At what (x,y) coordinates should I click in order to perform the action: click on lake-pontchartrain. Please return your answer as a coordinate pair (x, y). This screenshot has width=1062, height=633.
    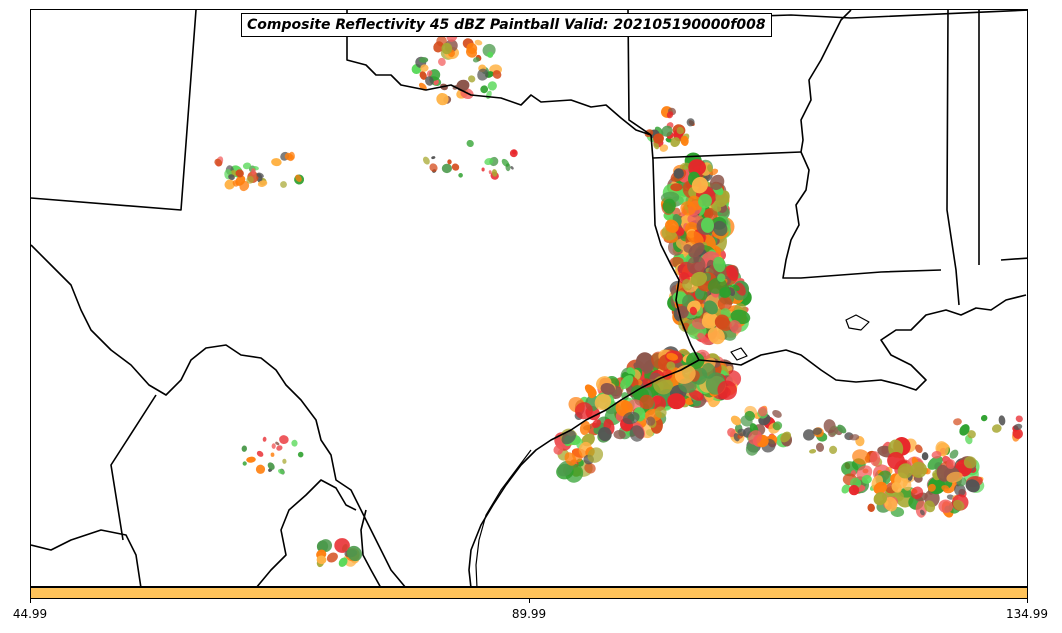
    Looking at the image, I should click on (857, 322).